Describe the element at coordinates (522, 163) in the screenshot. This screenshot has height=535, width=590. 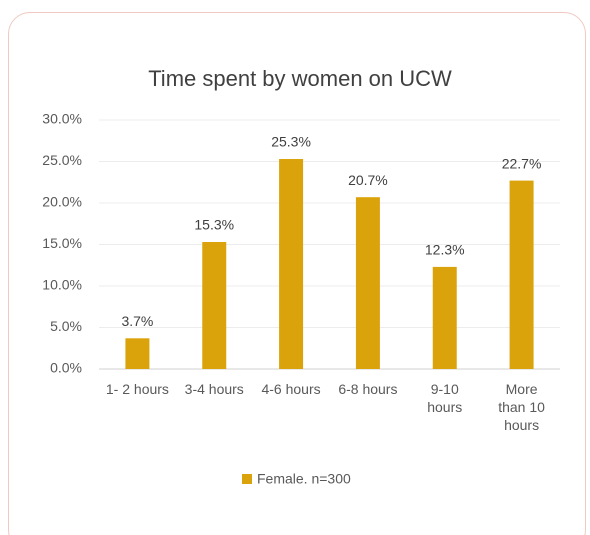
I see `data-label: 22.7%` at that location.